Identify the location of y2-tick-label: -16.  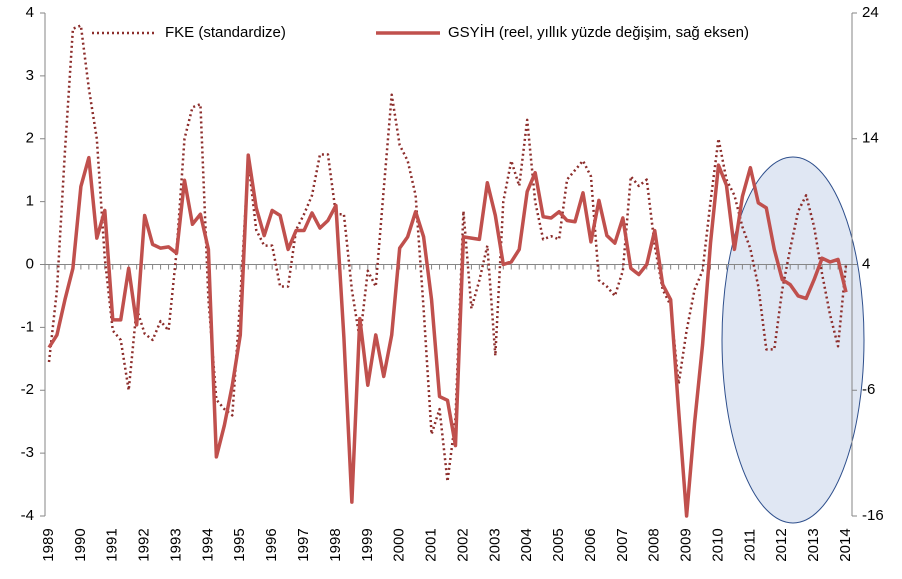
(873, 515).